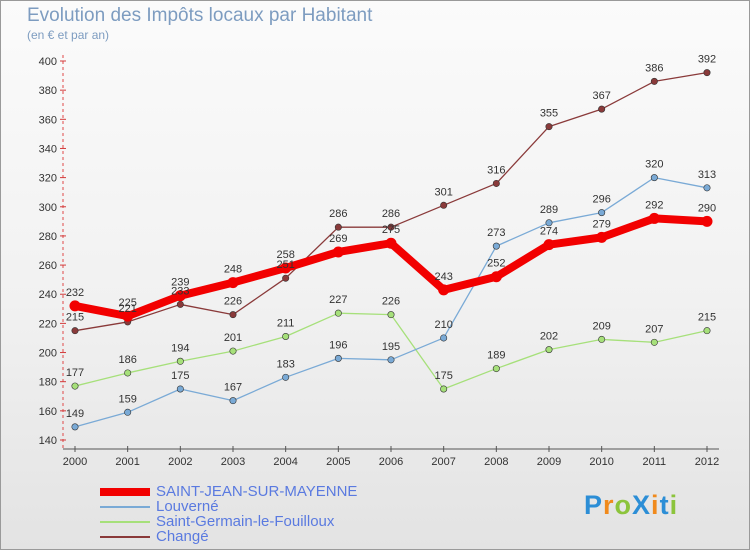 The height and width of the screenshot is (550, 750). Describe the element at coordinates (233, 302) in the screenshot. I see `data-label: 226` at that location.